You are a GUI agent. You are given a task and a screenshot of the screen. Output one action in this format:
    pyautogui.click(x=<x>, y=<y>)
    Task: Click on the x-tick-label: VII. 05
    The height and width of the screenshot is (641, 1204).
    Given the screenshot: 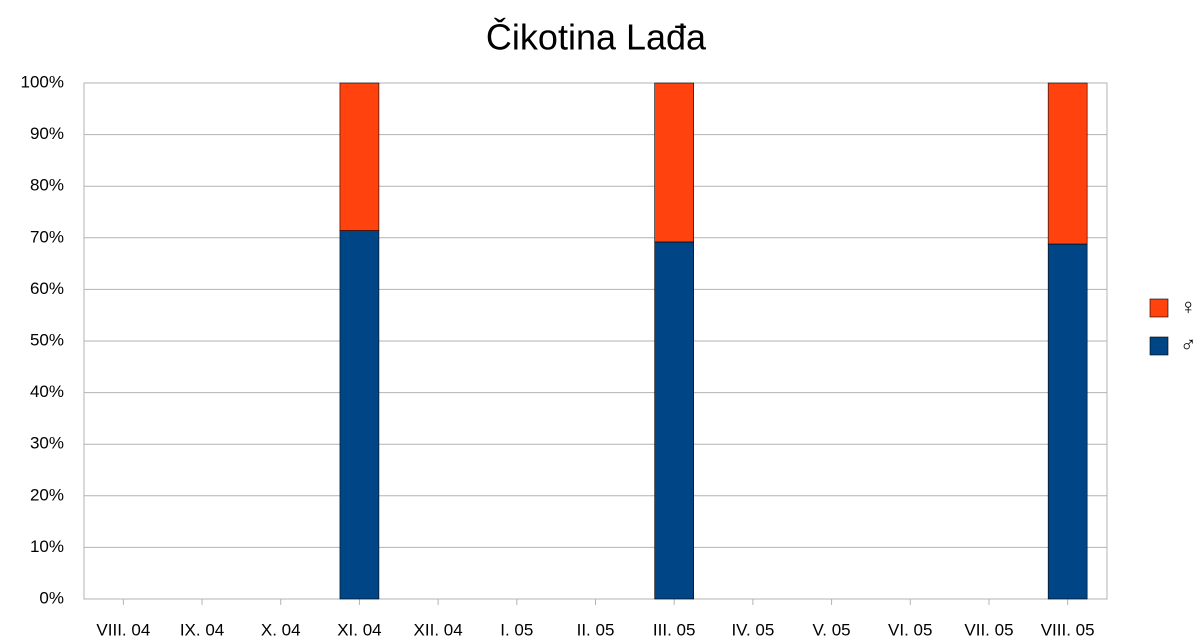 What is the action you would take?
    pyautogui.click(x=988, y=629)
    